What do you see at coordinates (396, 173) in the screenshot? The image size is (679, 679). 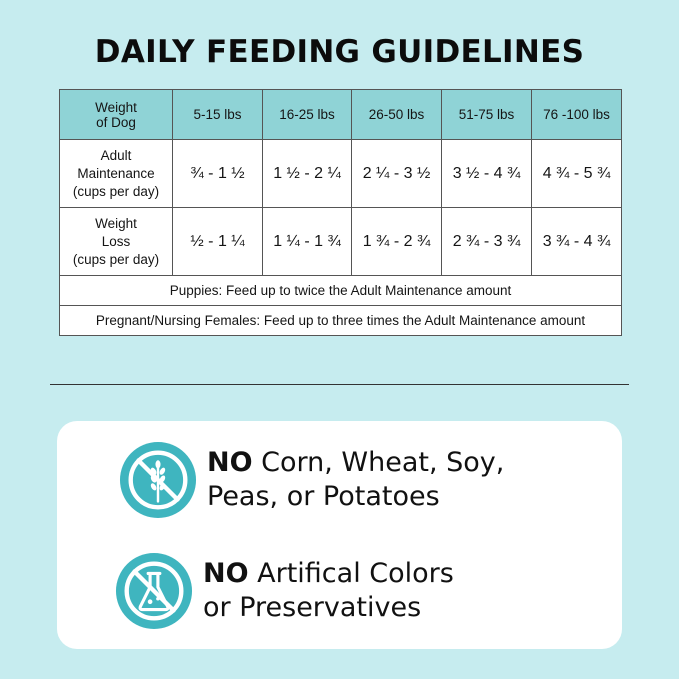 I see `table-cell: 2 ¼ - 3 ½` at bounding box center [396, 173].